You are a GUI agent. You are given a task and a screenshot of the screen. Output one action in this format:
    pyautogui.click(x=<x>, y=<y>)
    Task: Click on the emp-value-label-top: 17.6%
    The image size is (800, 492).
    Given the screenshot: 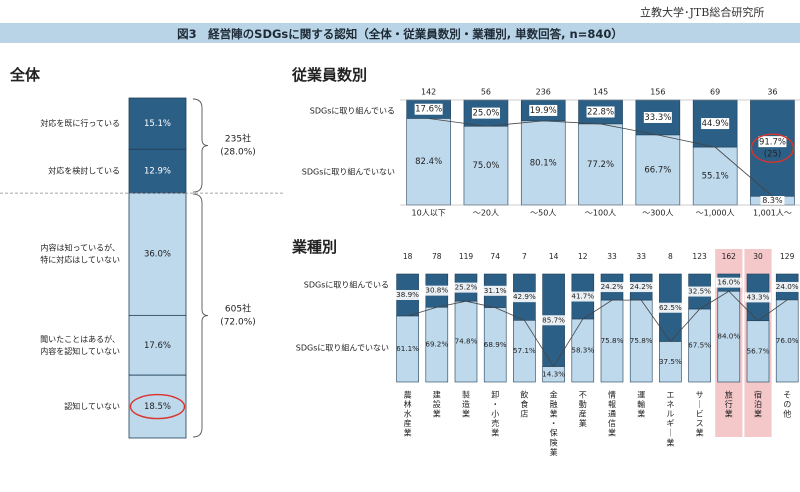 What is the action you would take?
    pyautogui.click(x=428, y=110)
    